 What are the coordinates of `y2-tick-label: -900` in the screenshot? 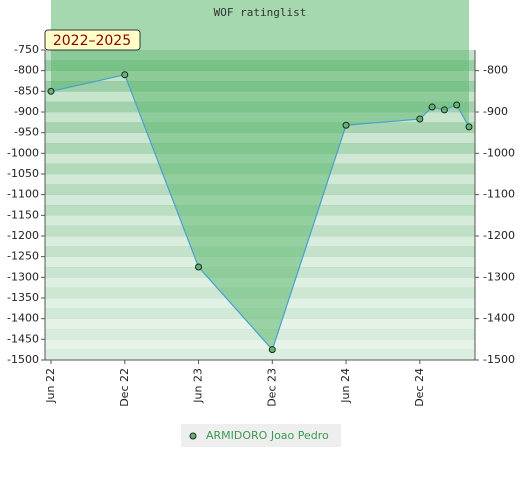 It's located at (495, 111).